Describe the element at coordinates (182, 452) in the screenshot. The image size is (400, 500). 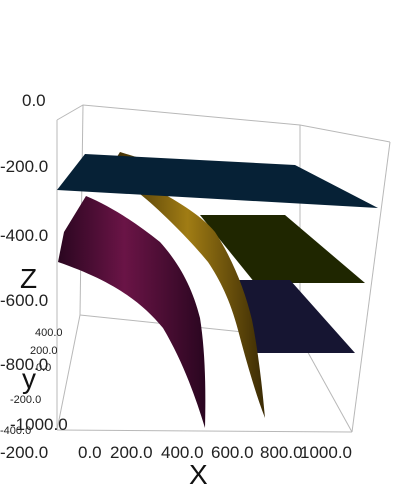
I see `x-tick-label: 400.0` at that location.